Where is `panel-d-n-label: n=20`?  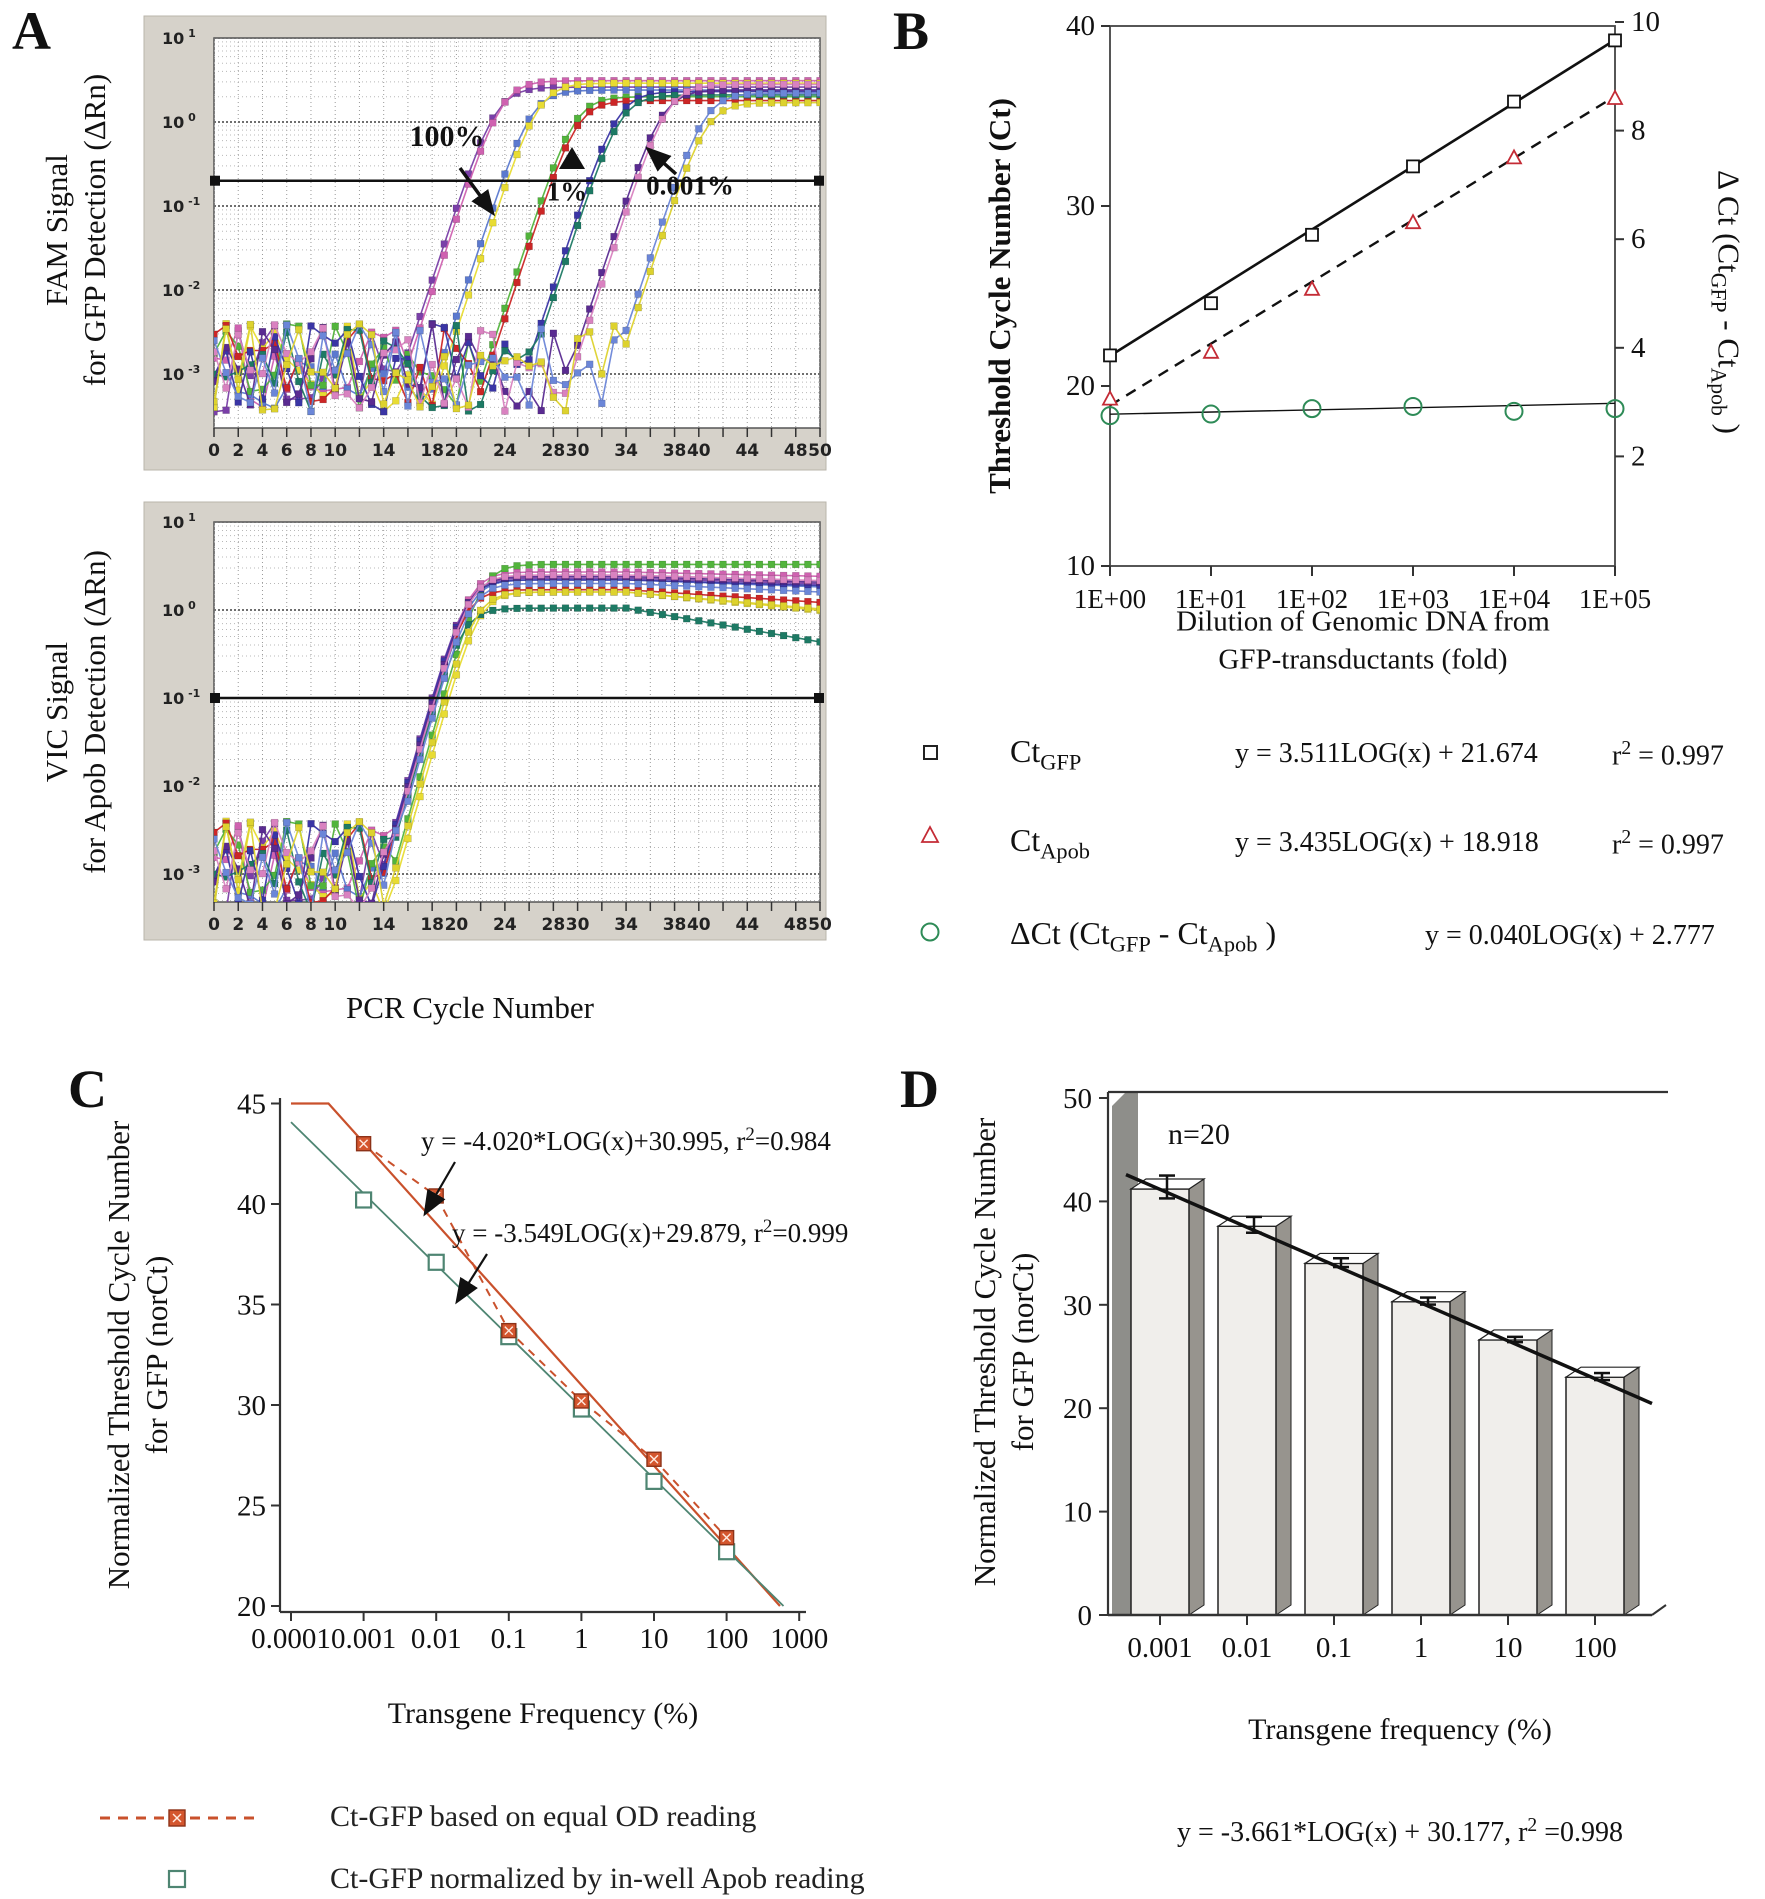 panel-d-n-label: n=20 is located at coordinates (1199, 1134).